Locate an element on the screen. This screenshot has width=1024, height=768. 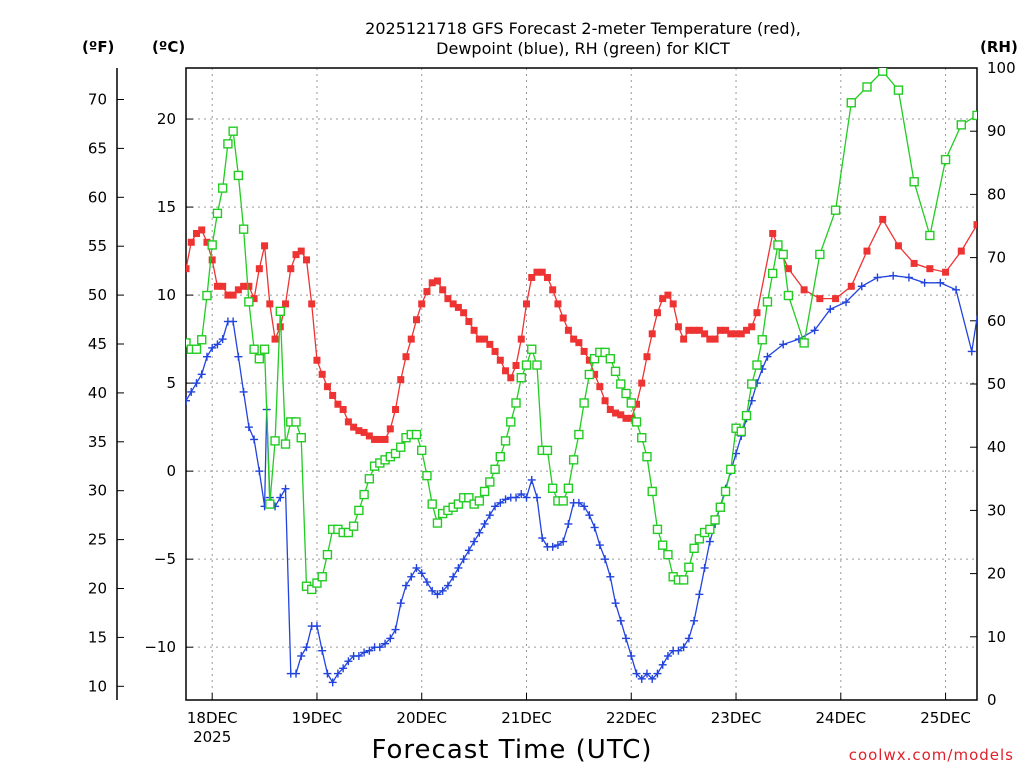
rh-tick-label: 80 is located at coordinates (996, 194).